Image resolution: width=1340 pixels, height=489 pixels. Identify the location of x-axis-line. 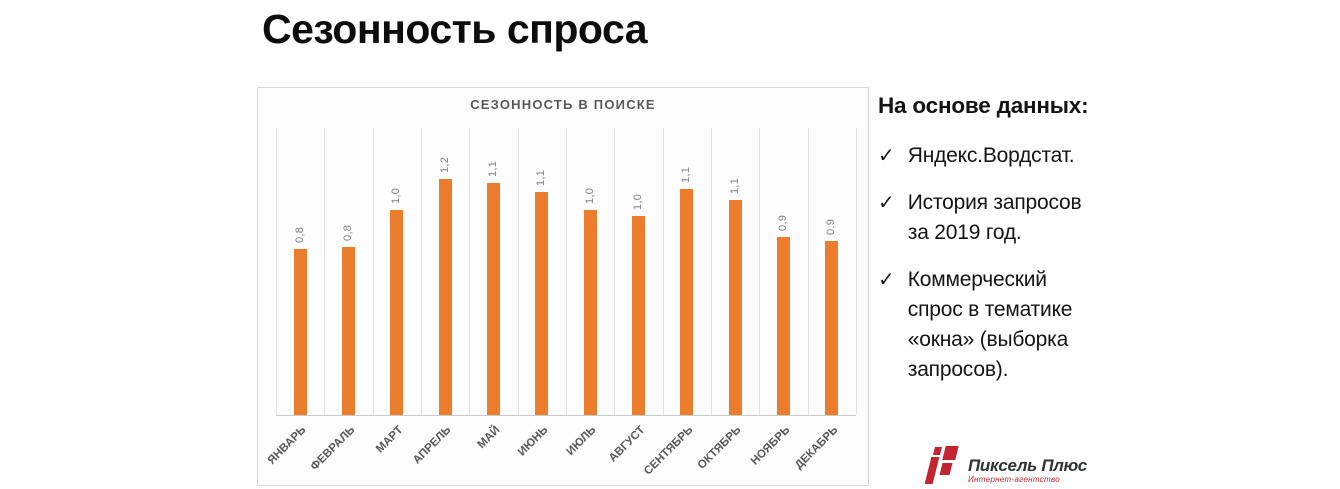
(566, 415).